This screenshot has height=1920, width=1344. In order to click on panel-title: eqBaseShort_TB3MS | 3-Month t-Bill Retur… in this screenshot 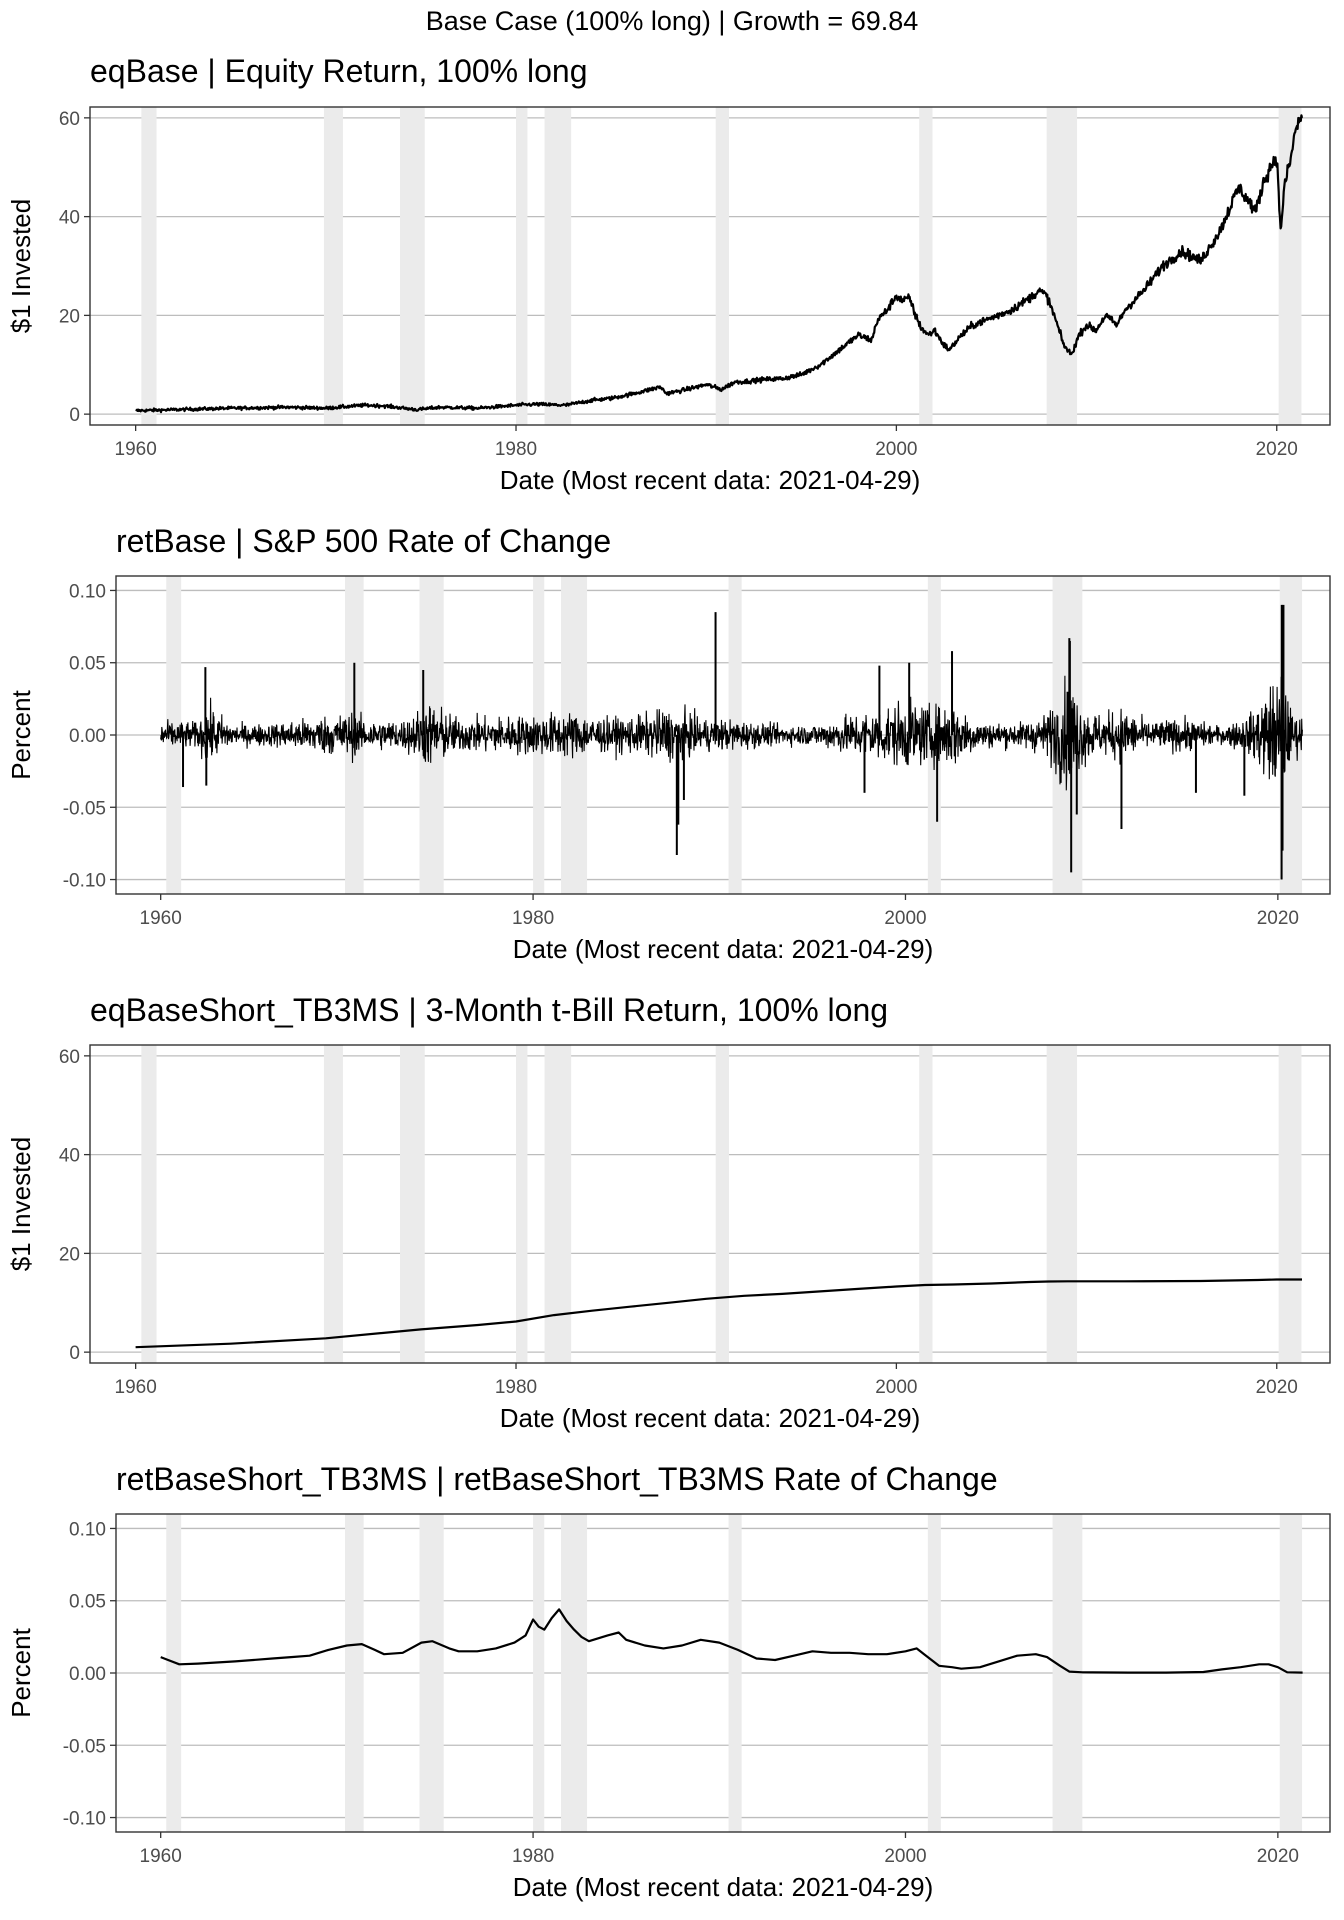, I will do `click(489, 1010)`.